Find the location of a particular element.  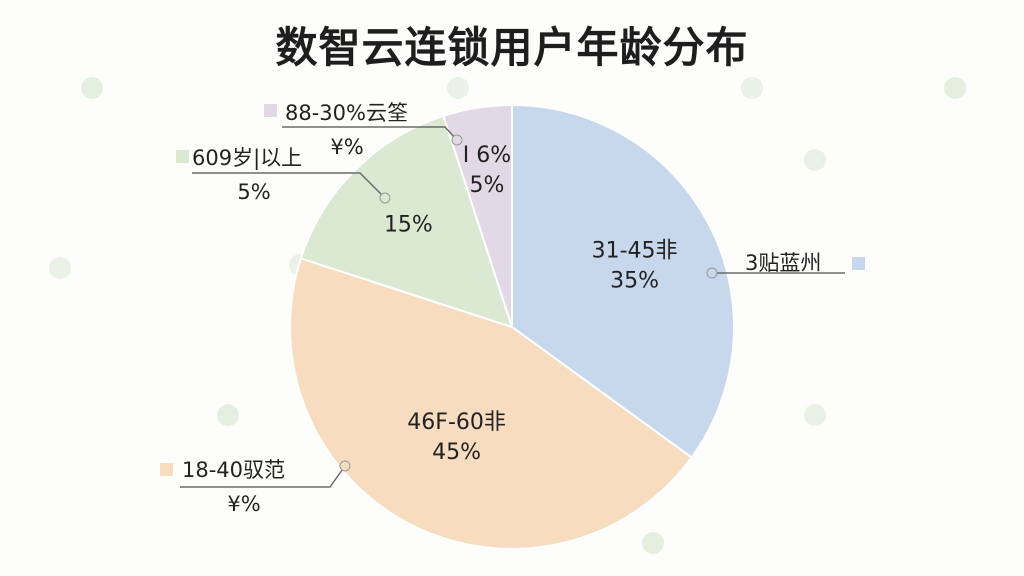

chart-title: 数智云连锁用户年龄分布 is located at coordinates (512, 47).